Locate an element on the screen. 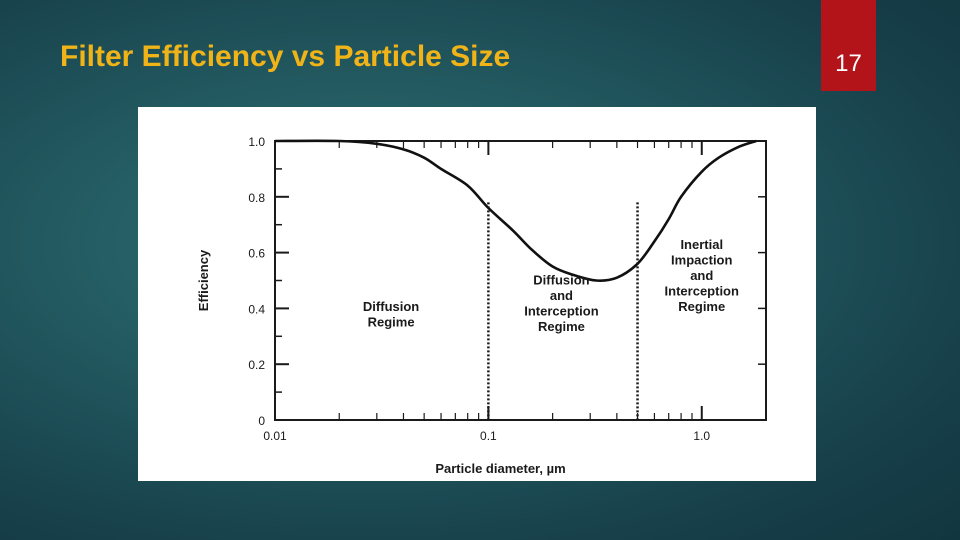 The image size is (960, 540). x-tick-label: 0.1 is located at coordinates (488, 436).